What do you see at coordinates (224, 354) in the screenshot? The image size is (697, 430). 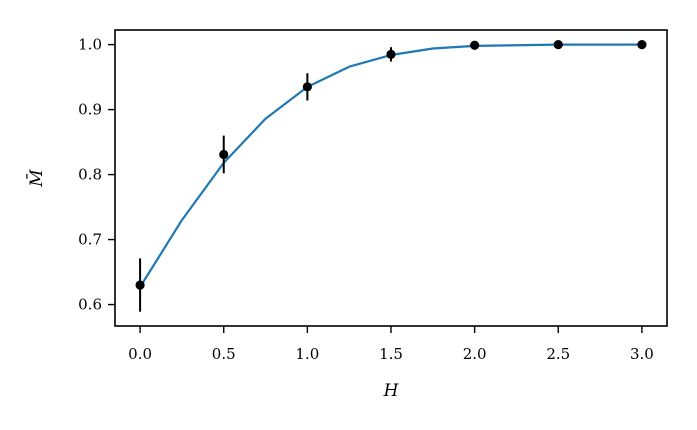 I see `x-tick-label: 0.5` at bounding box center [224, 354].